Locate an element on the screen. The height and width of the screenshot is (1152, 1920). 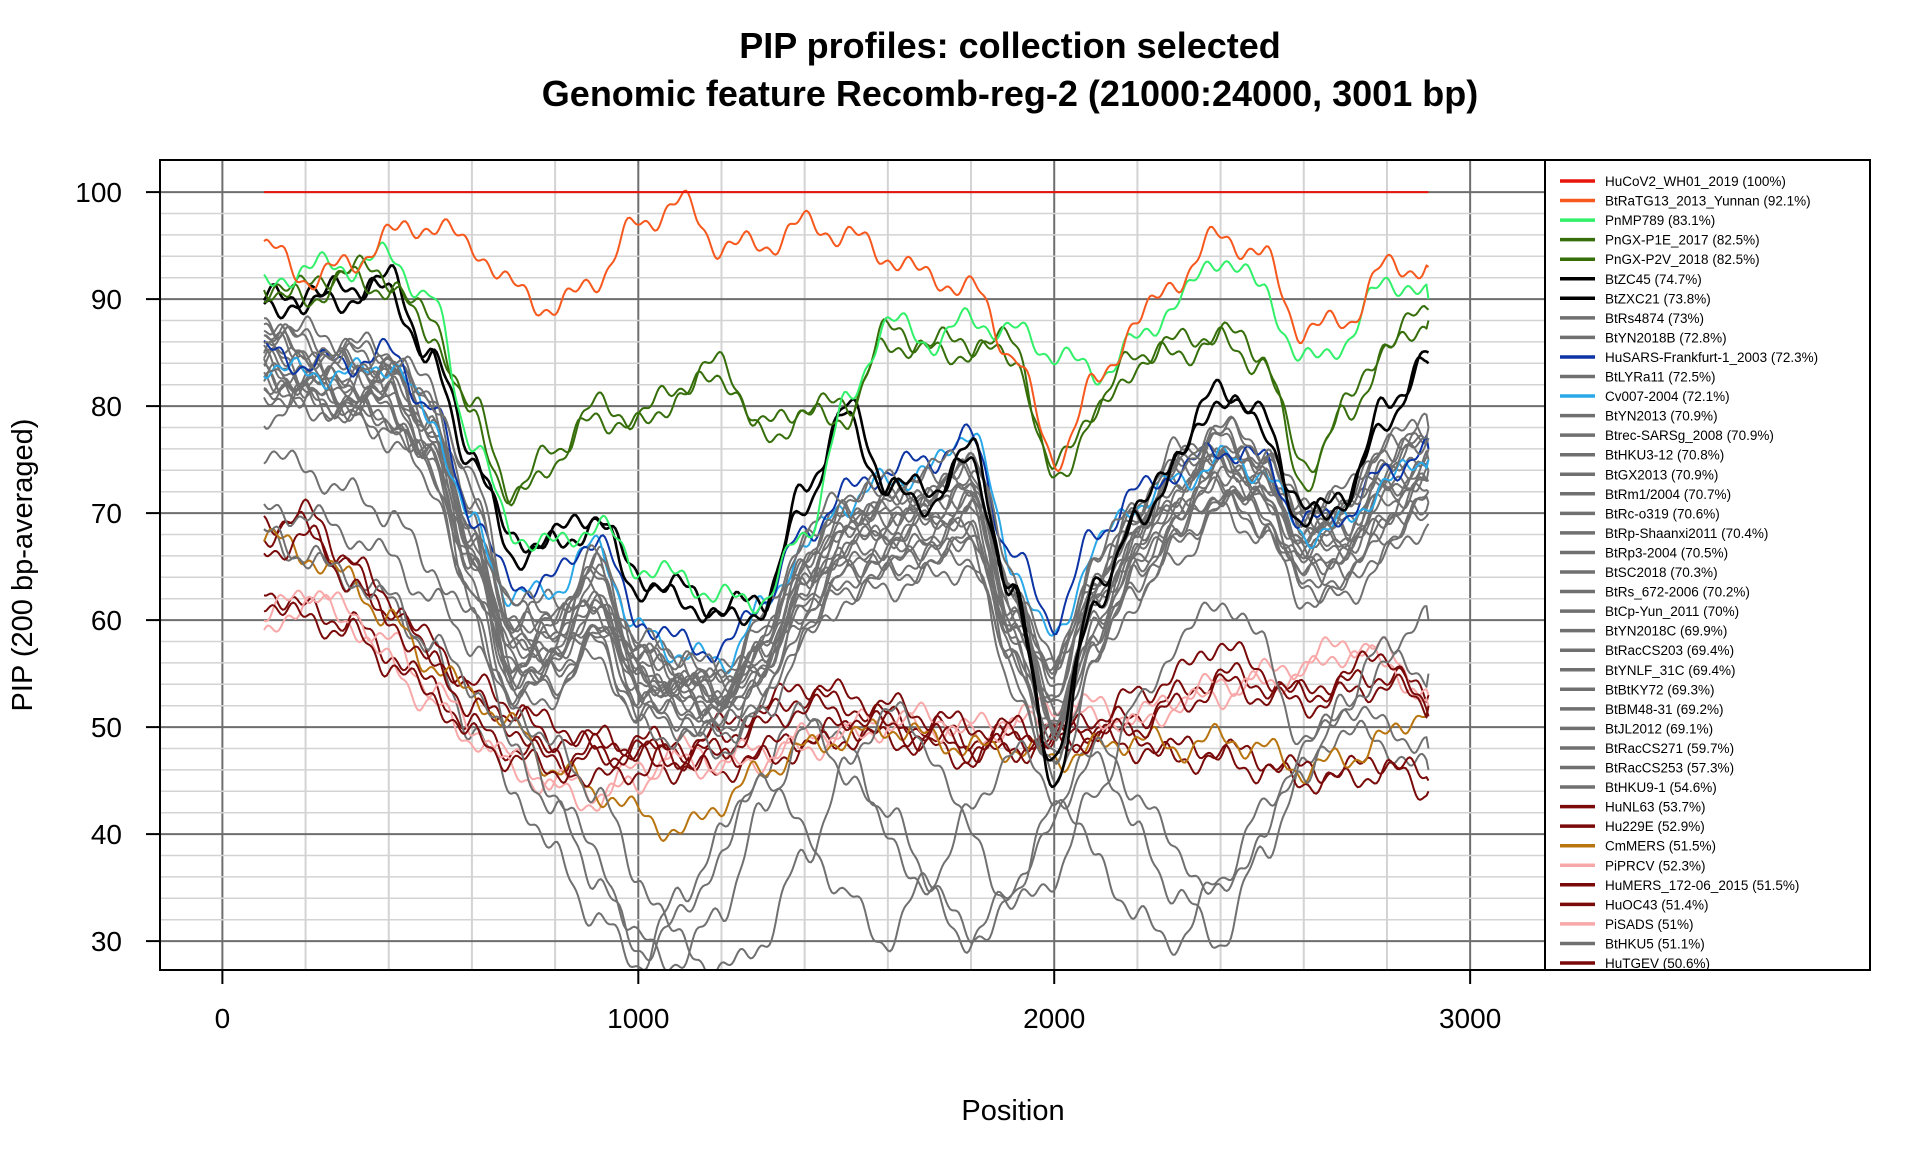
legend-item: HuMERS_172-06_2015 (51.5%) is located at coordinates (1702, 885).